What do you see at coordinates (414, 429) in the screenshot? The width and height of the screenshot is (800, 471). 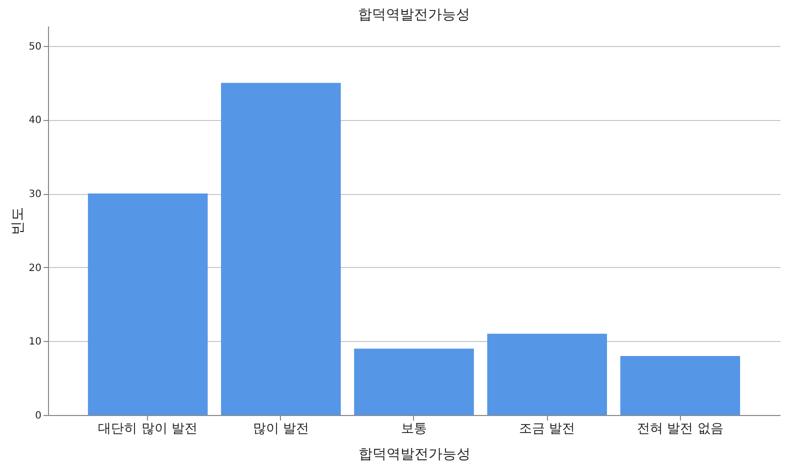 I see `x-tick-label: 보통` at bounding box center [414, 429].